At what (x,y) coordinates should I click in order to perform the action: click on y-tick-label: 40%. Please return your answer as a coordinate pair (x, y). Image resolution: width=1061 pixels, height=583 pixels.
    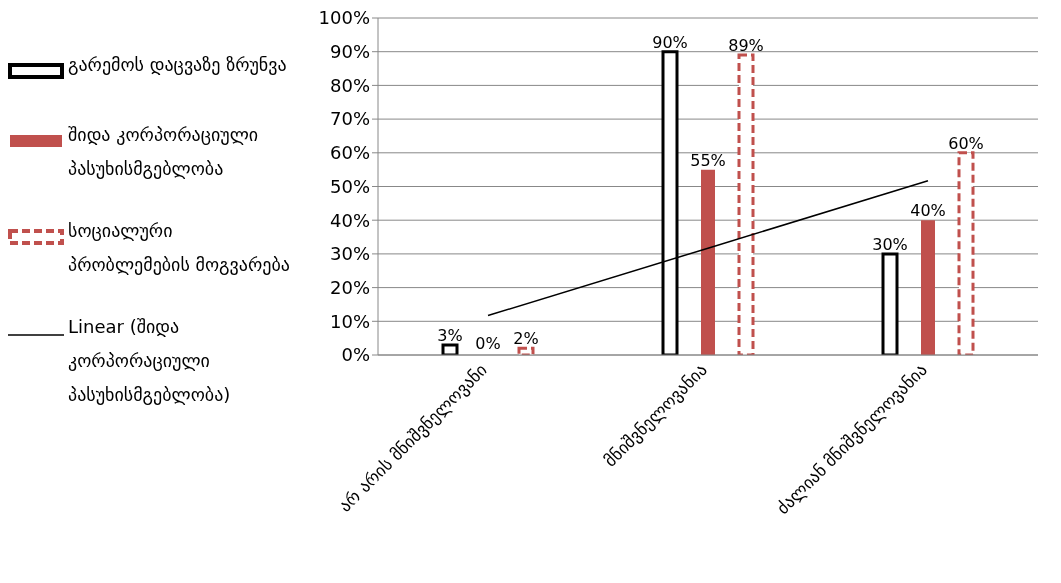
    Looking at the image, I should click on (349, 220).